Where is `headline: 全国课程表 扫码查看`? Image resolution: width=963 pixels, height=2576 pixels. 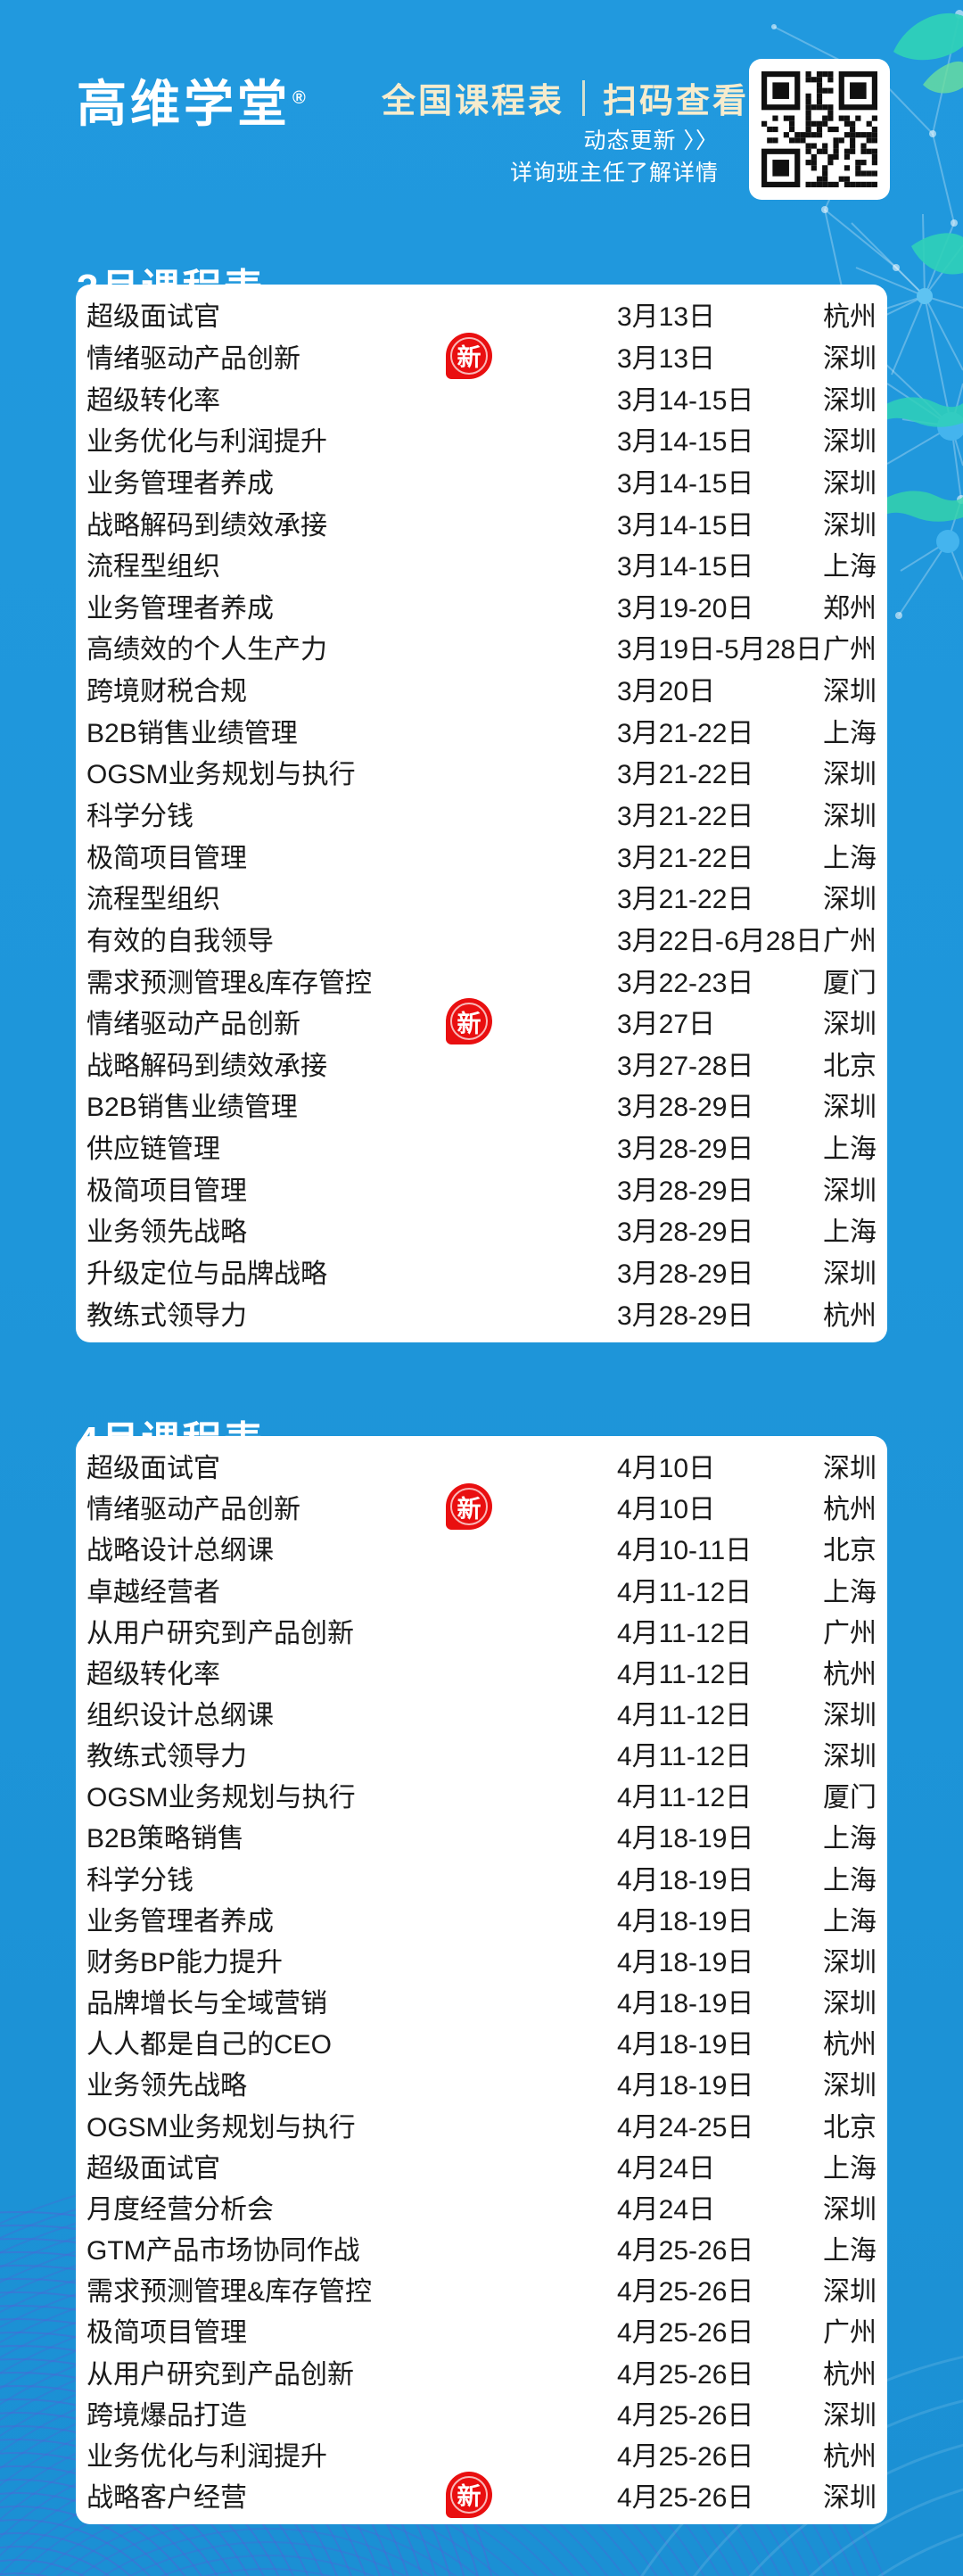 headline: 全国课程表 扫码查看 is located at coordinates (565, 98).